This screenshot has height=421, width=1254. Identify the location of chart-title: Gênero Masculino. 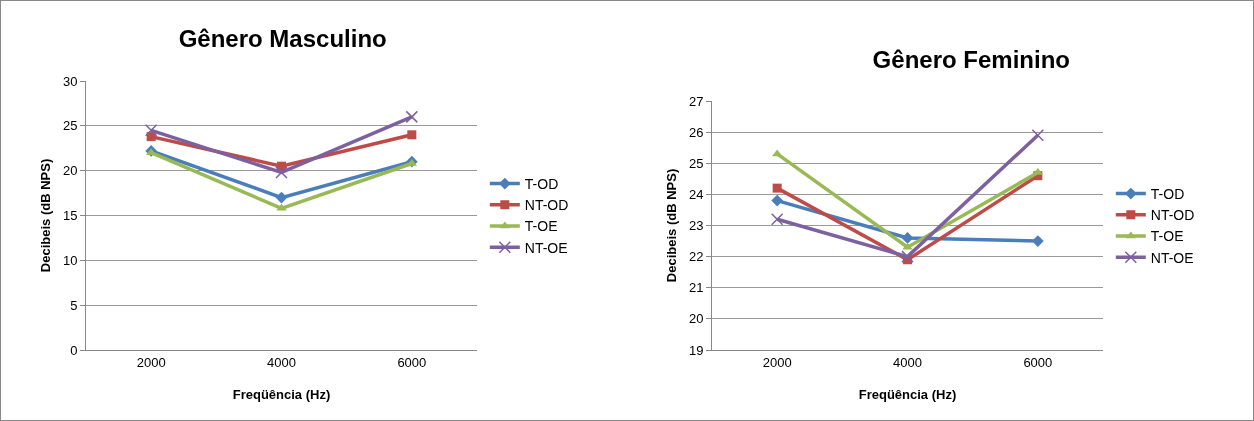
(282, 39).